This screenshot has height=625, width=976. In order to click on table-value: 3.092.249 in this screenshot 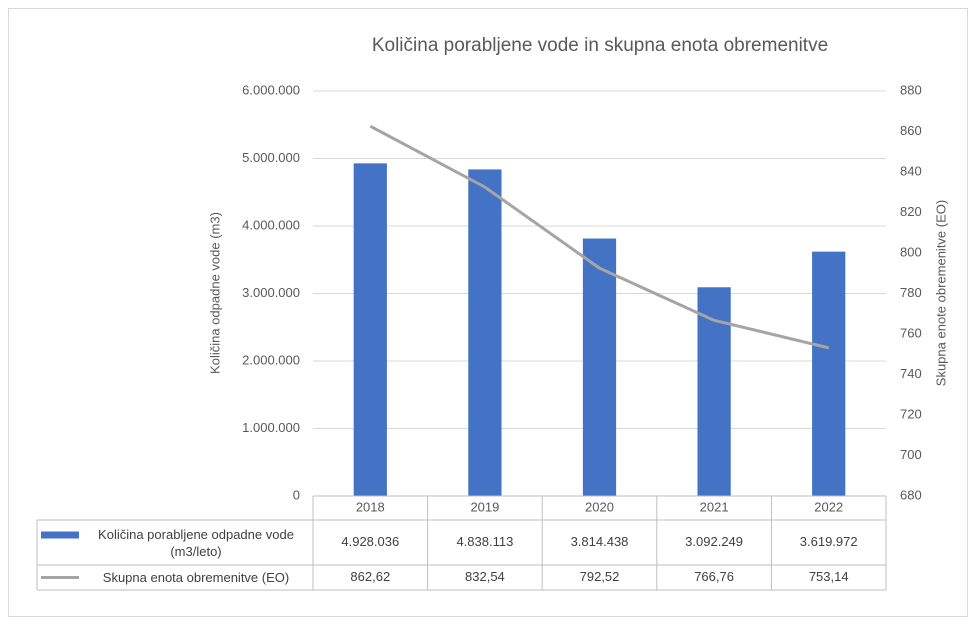, I will do `click(714, 541)`.